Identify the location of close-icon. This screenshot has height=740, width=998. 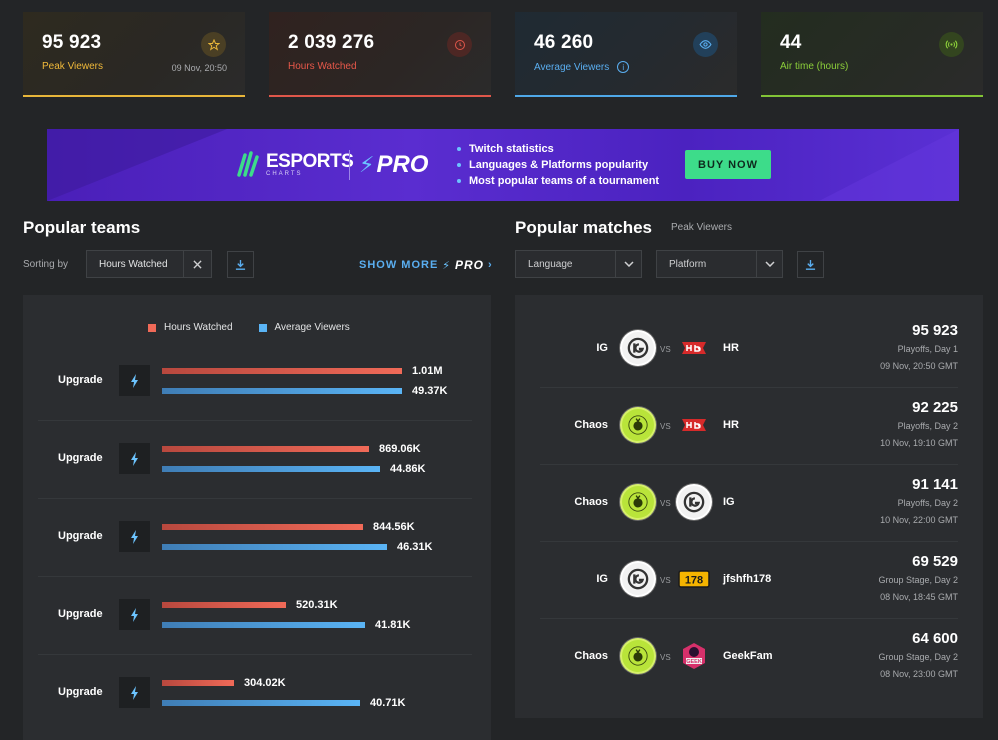
(197, 264).